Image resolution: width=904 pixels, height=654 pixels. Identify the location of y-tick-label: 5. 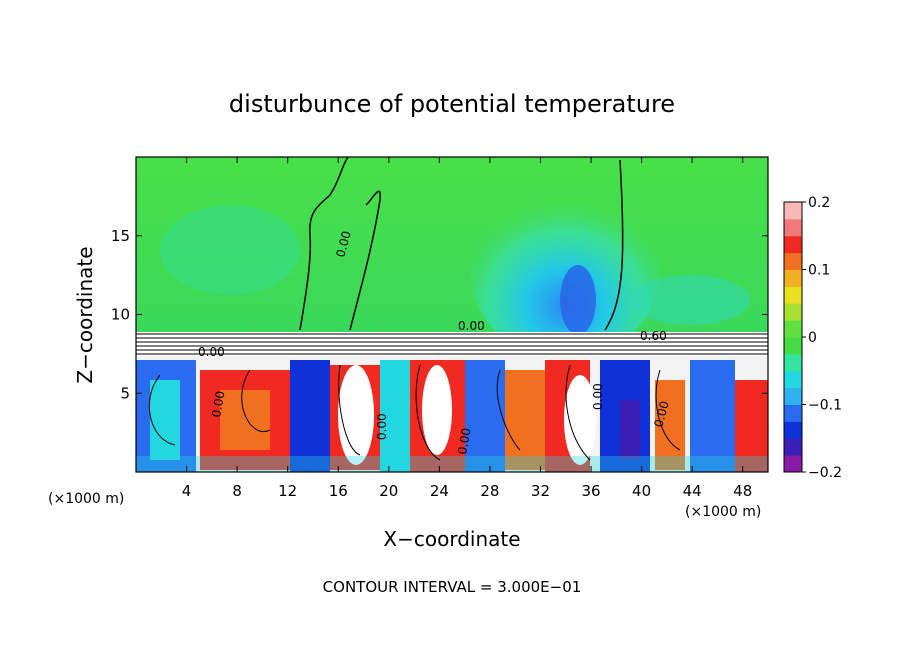
(125, 393).